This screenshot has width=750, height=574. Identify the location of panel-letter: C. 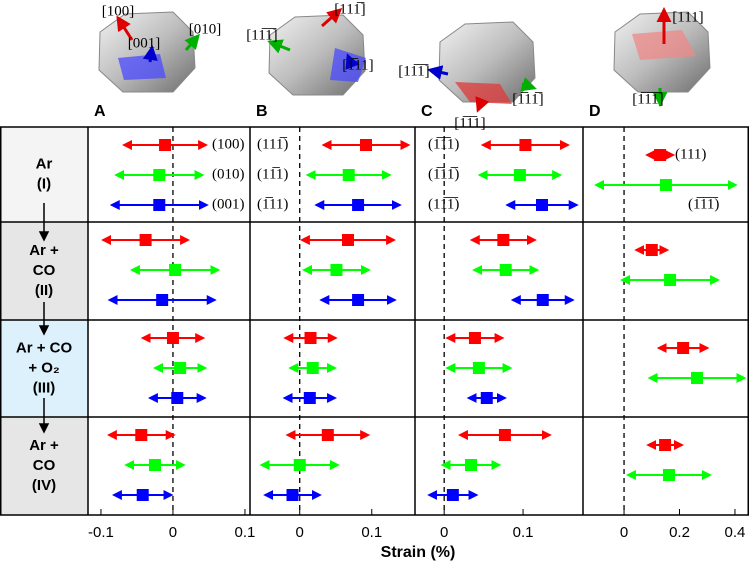
(427, 111).